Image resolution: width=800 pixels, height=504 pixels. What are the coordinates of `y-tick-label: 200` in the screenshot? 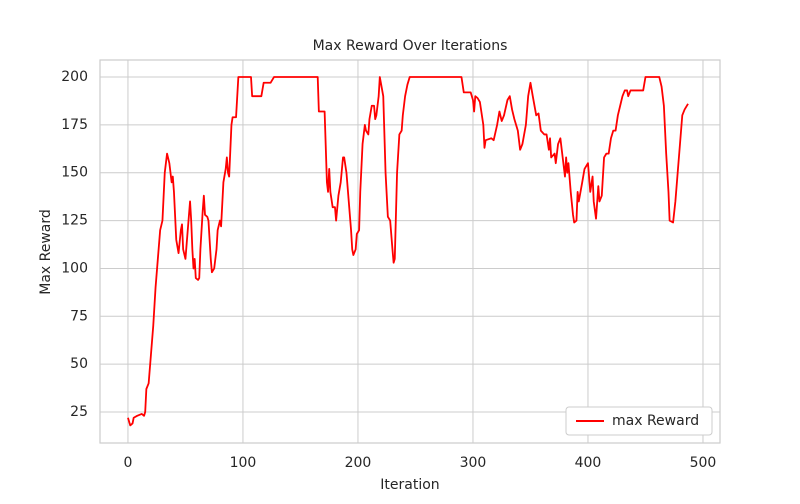 It's located at (74, 77).